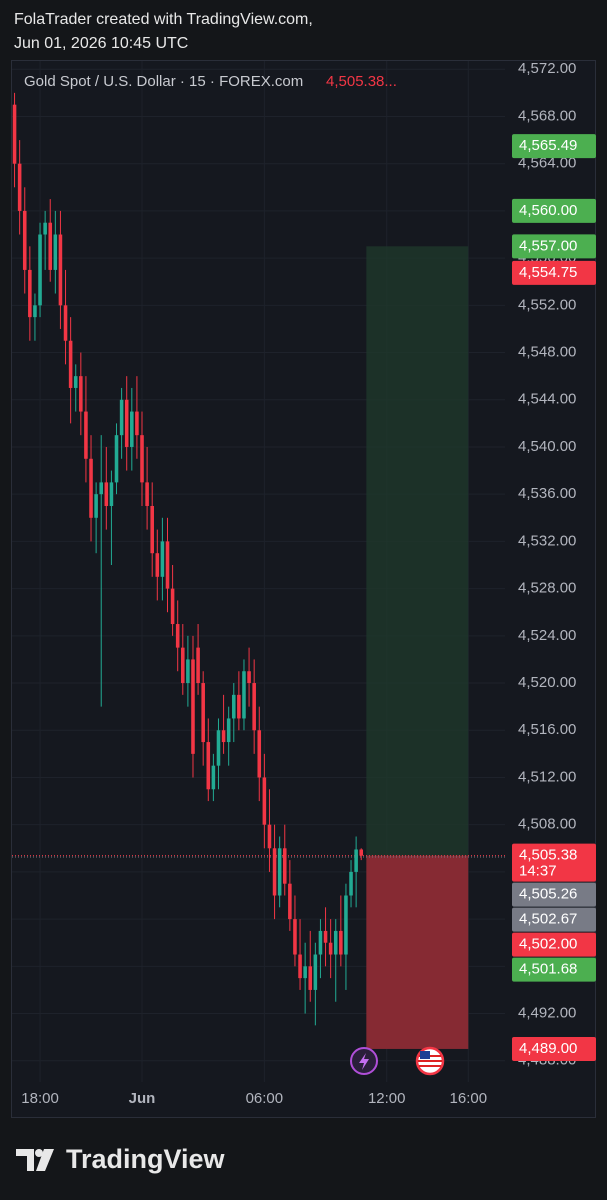 The height and width of the screenshot is (1200, 607). What do you see at coordinates (548, 969) in the screenshot?
I see `price-marker-label: 4,501.68` at bounding box center [548, 969].